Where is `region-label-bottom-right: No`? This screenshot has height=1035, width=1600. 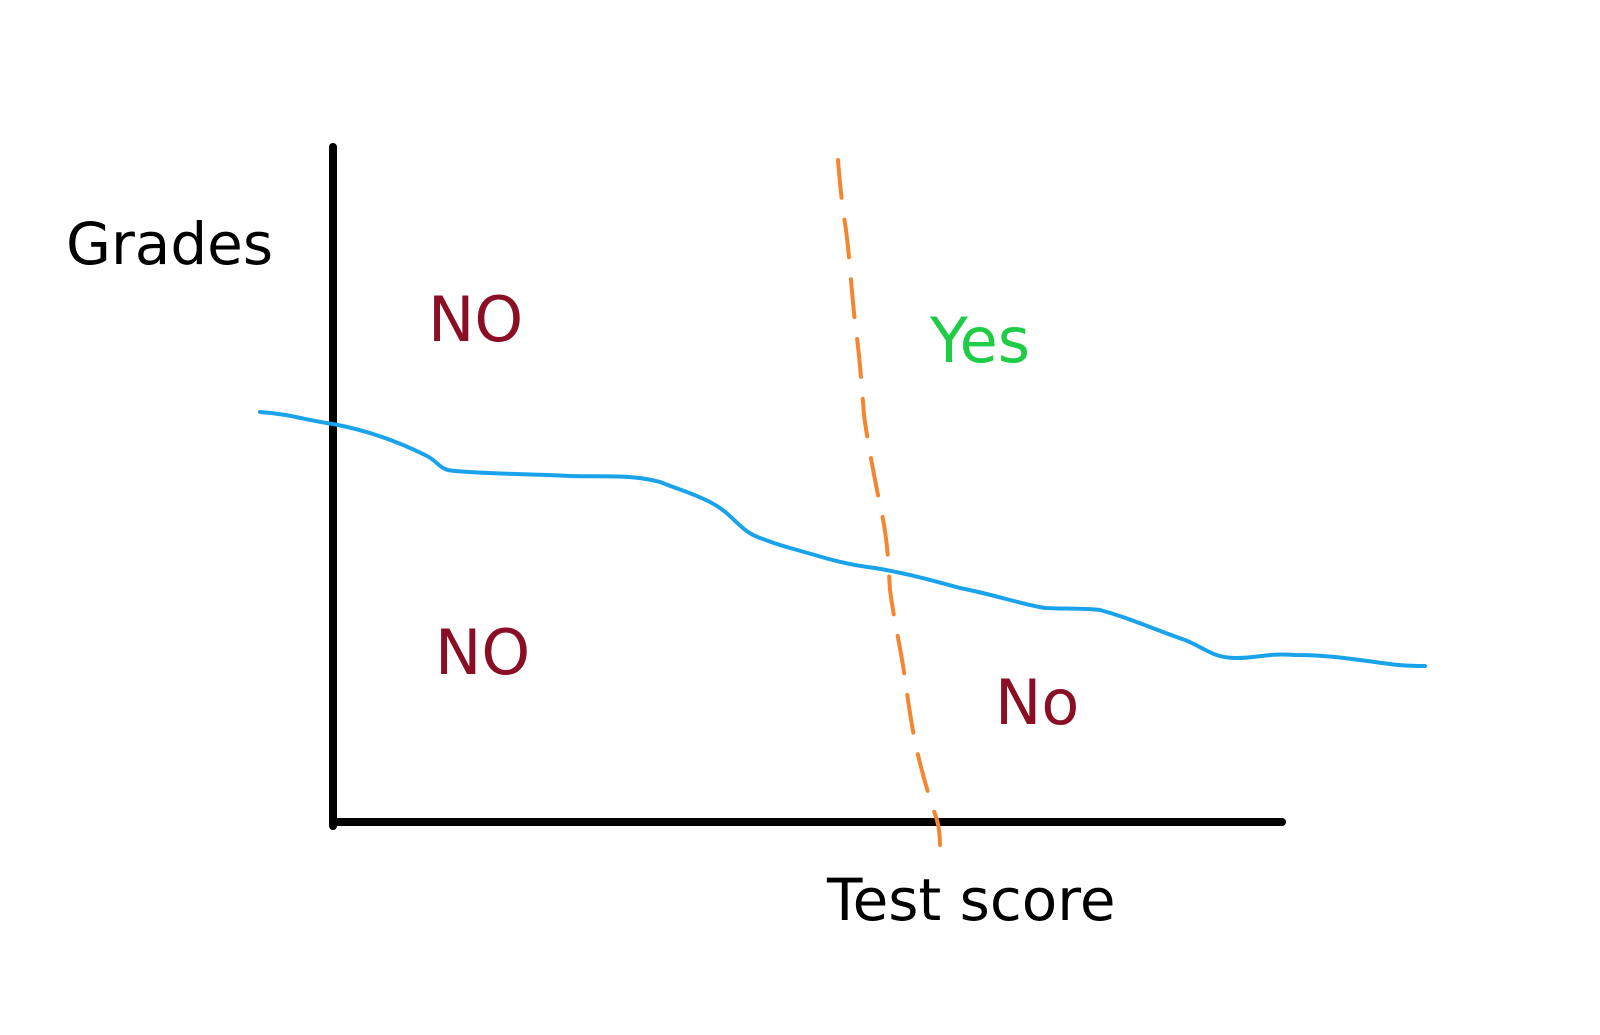
region-label-bottom-right: No is located at coordinates (1037, 702).